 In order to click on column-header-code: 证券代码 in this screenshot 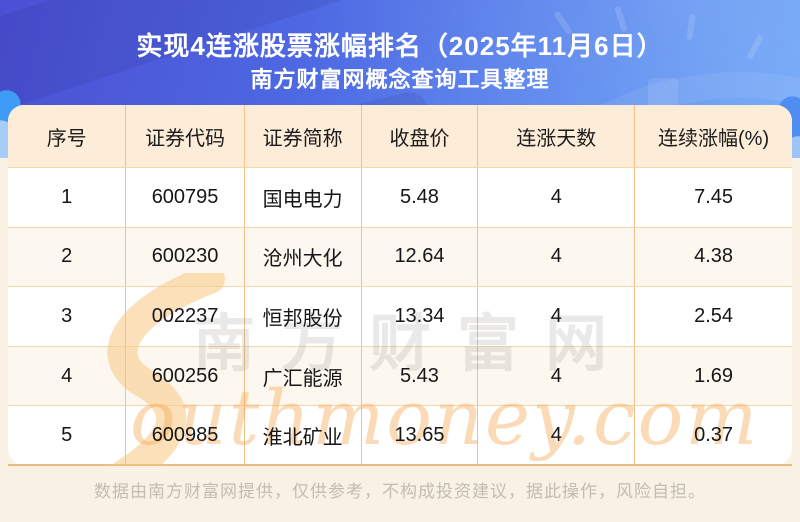, I will do `click(185, 136)`.